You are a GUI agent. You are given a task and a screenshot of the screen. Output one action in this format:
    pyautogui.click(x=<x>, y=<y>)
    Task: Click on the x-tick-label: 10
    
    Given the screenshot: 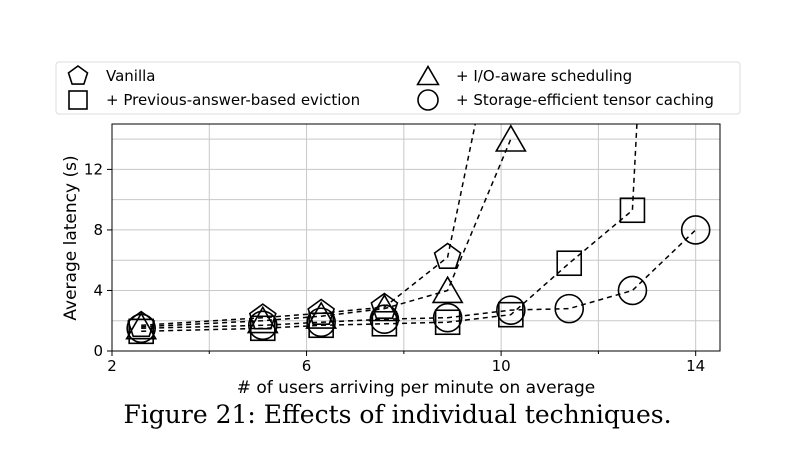 What is the action you would take?
    pyautogui.click(x=501, y=366)
    